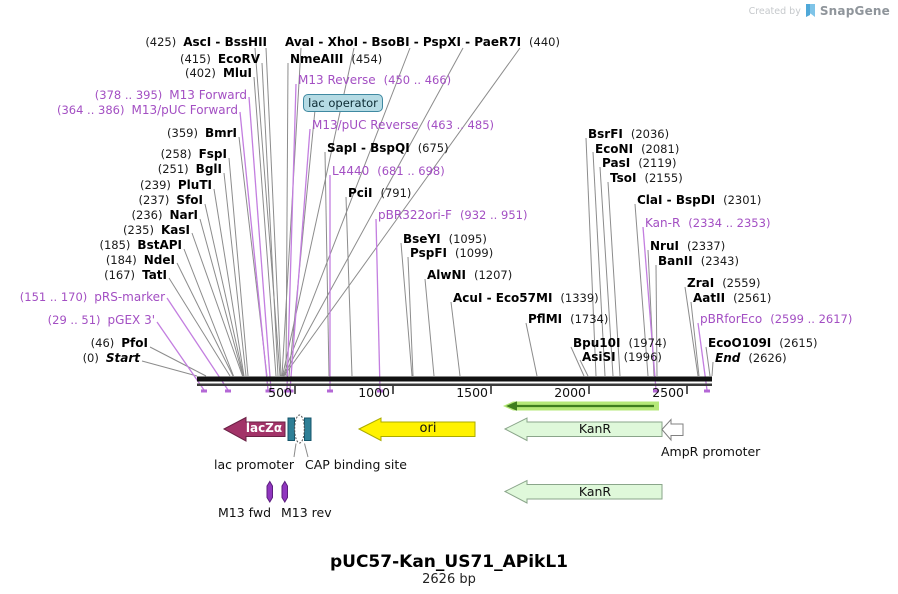  Describe the element at coordinates (403, 124) in the screenshot. I see `primer-label: M13/pUC Reverse (463 .. 485)` at that location.